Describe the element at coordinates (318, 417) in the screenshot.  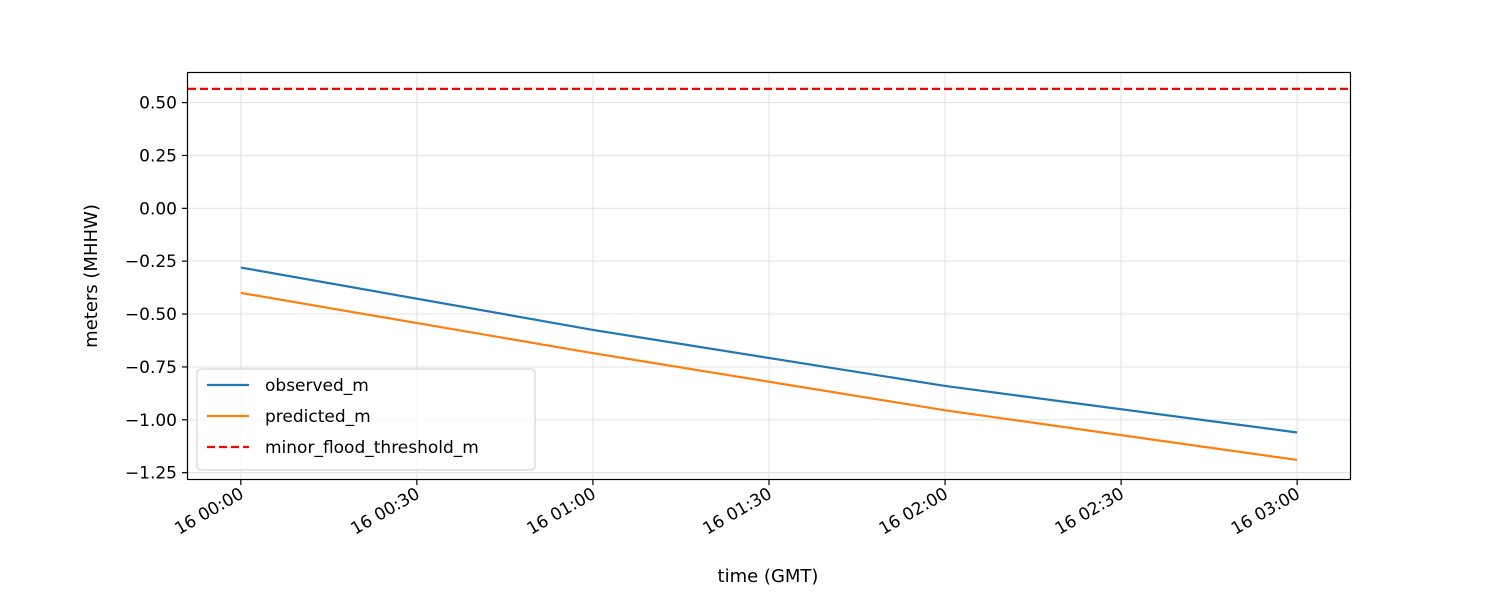
I see `legend-label: predicted_m` at that location.